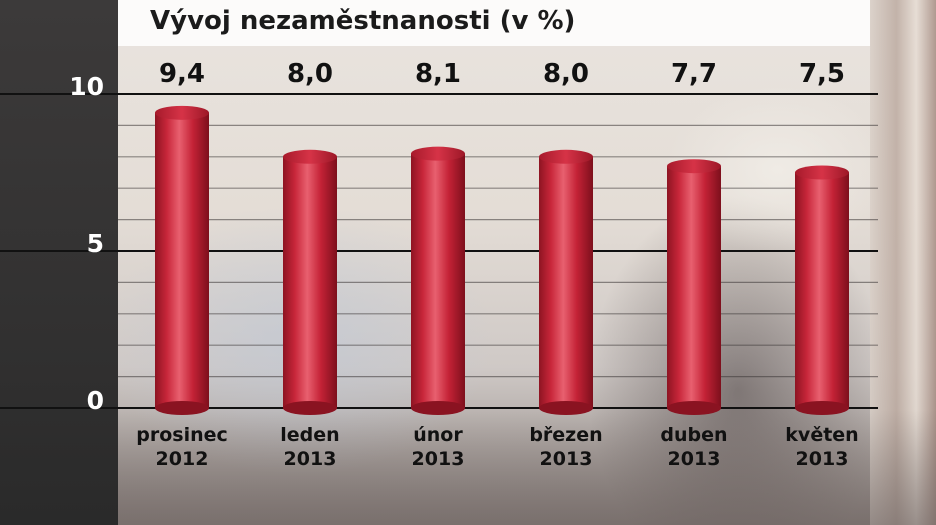  Describe the element at coordinates (822, 74) in the screenshot. I see `value-label: 7,5` at that location.